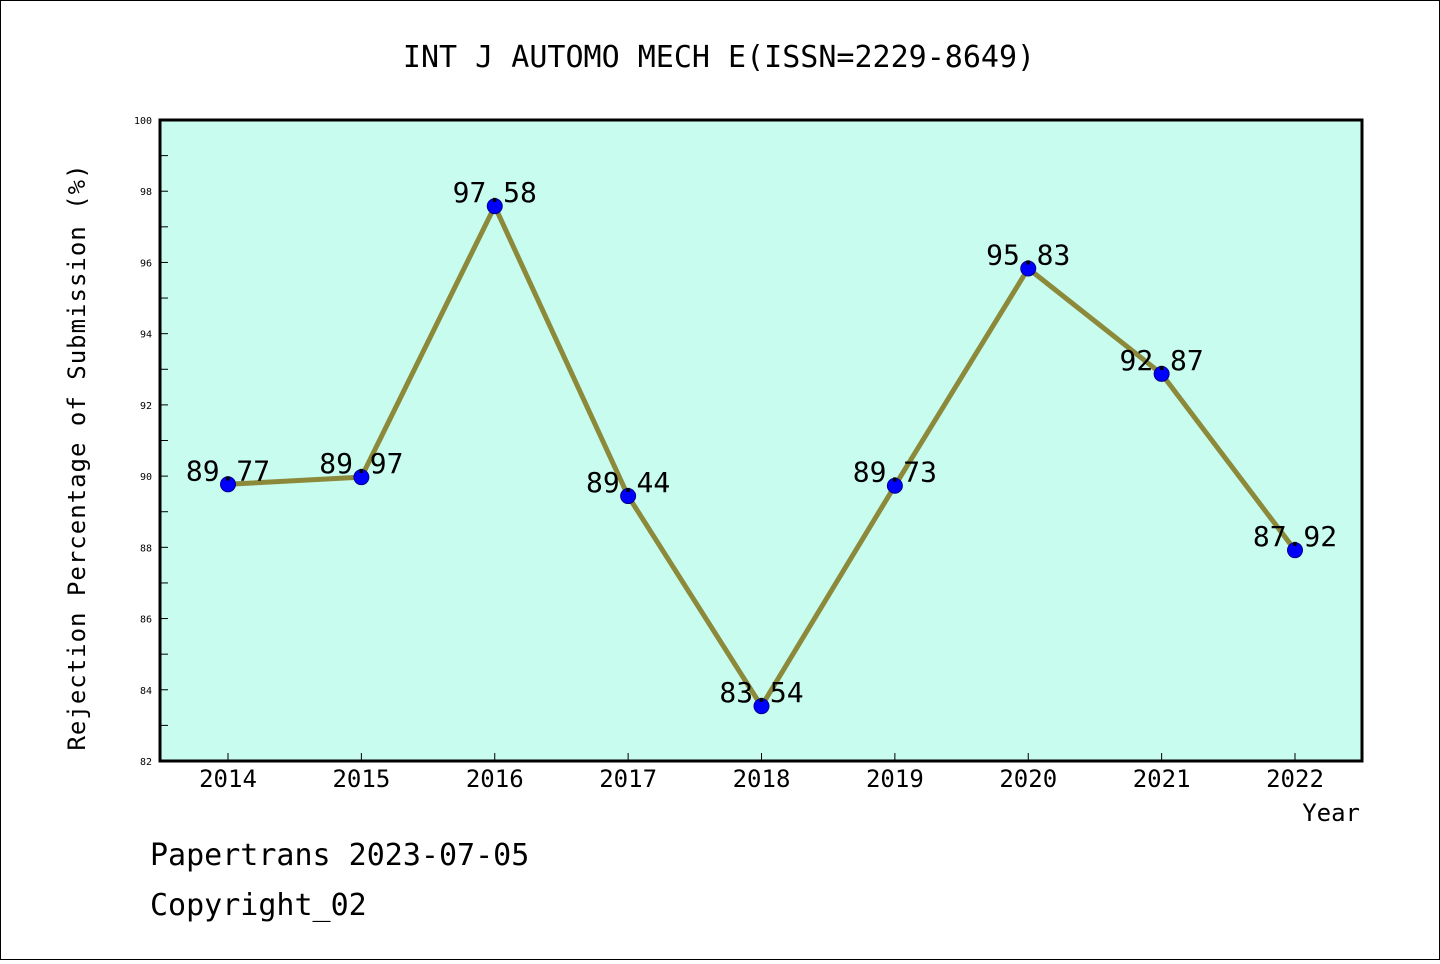 Image resolution: width=1440 pixels, height=964 pixels. What do you see at coordinates (146, 335) in the screenshot?
I see `y-tick-label: 94` at bounding box center [146, 335].